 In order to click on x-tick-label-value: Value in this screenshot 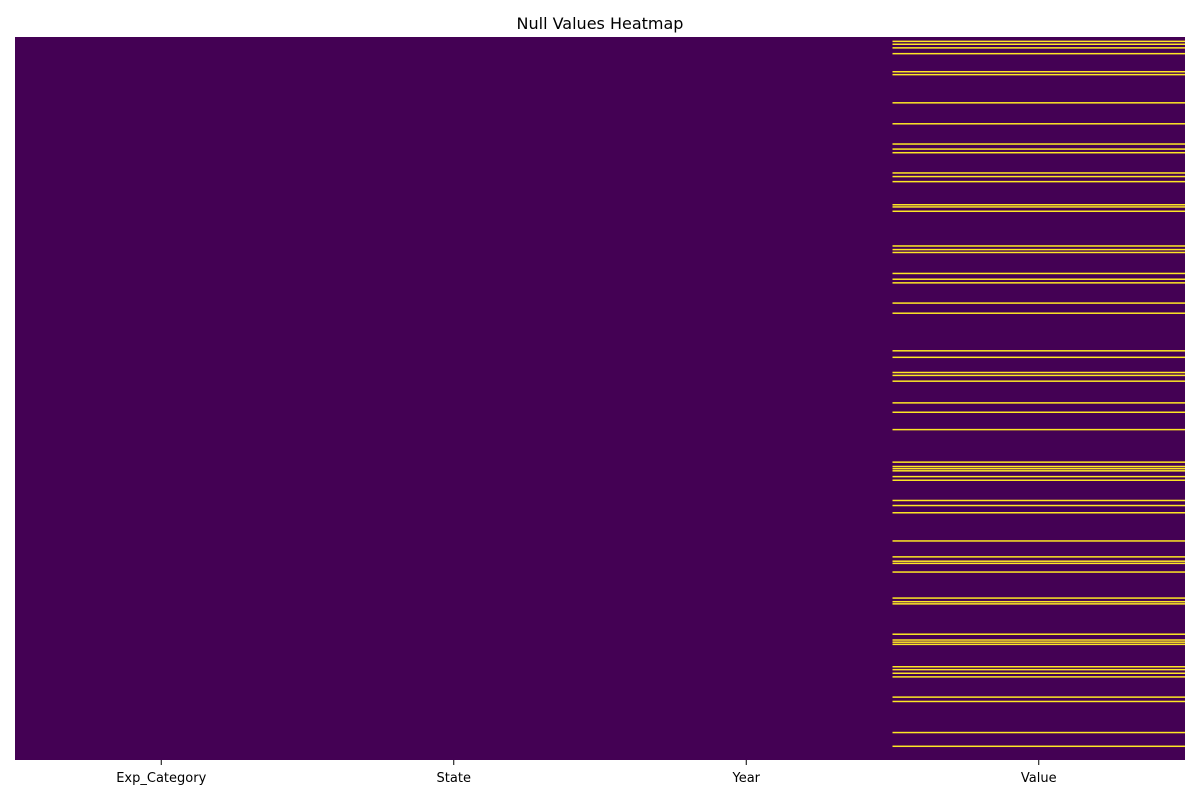, I will do `click(1039, 778)`.